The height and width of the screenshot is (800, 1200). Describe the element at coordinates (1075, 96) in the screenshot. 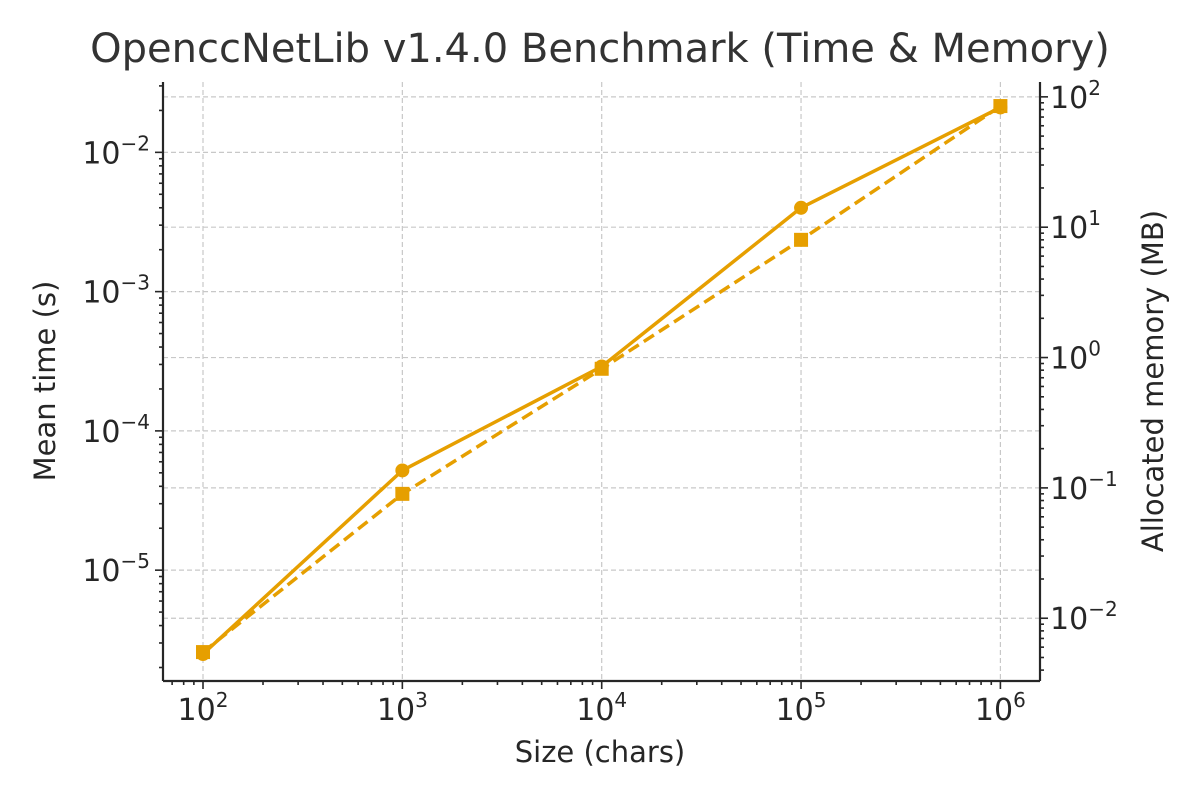

I see `y-right-tick-label: 10²` at that location.